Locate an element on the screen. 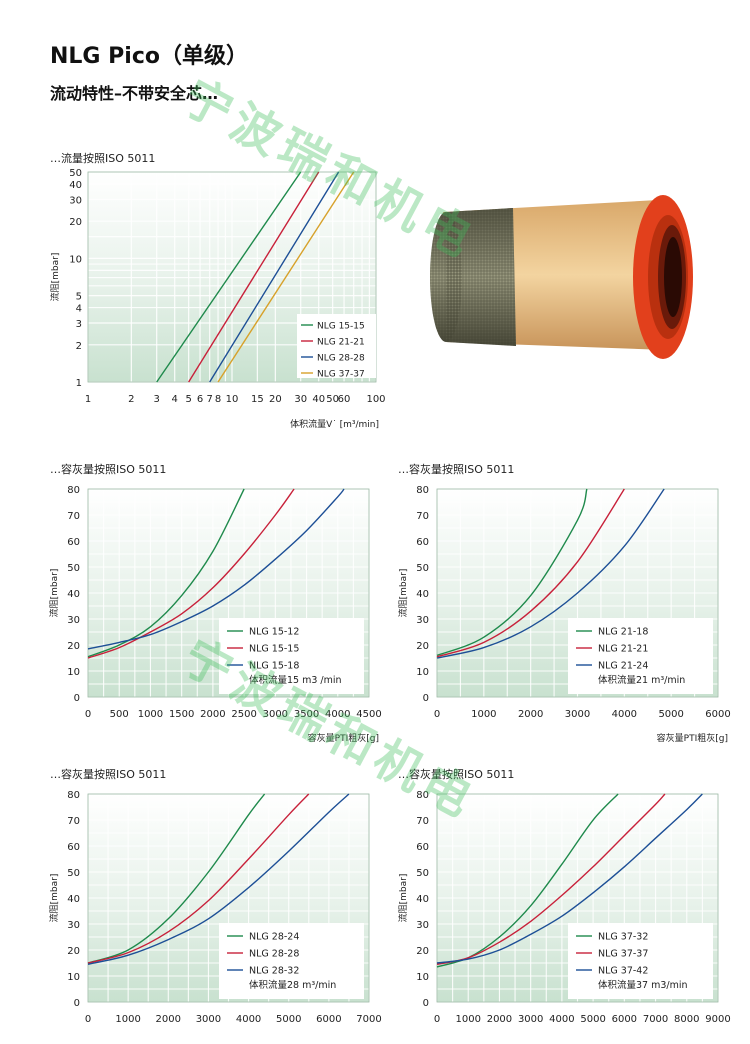 The width and height of the screenshot is (750, 1044). x-tick-label-8: 4000 is located at coordinates (337, 714).